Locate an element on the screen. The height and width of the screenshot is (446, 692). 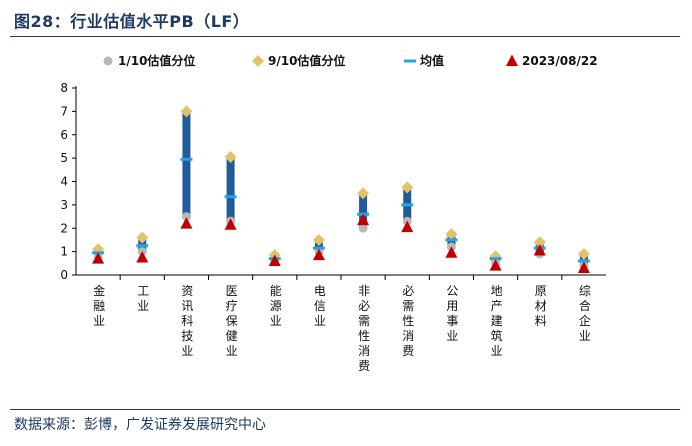
figure-title: 图28：行业估值水平PB（LF） is located at coordinates (132, 21).